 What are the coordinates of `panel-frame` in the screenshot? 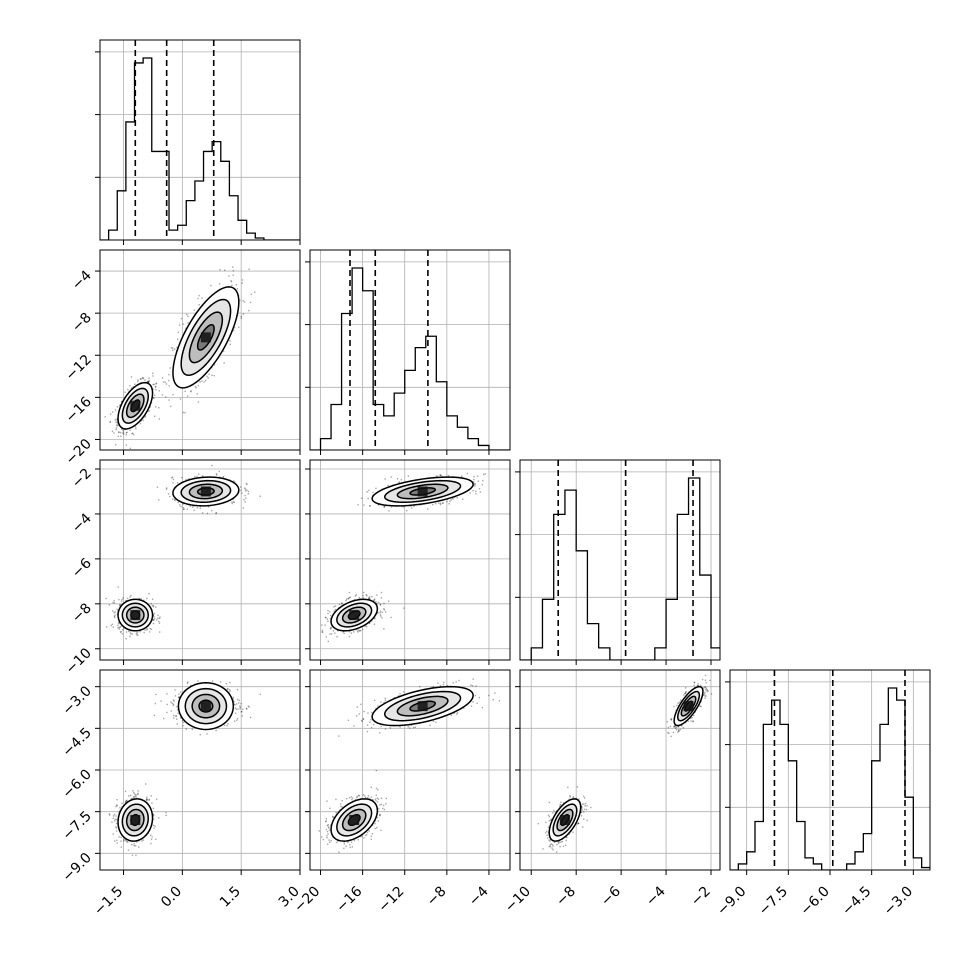 It's located at (410, 560).